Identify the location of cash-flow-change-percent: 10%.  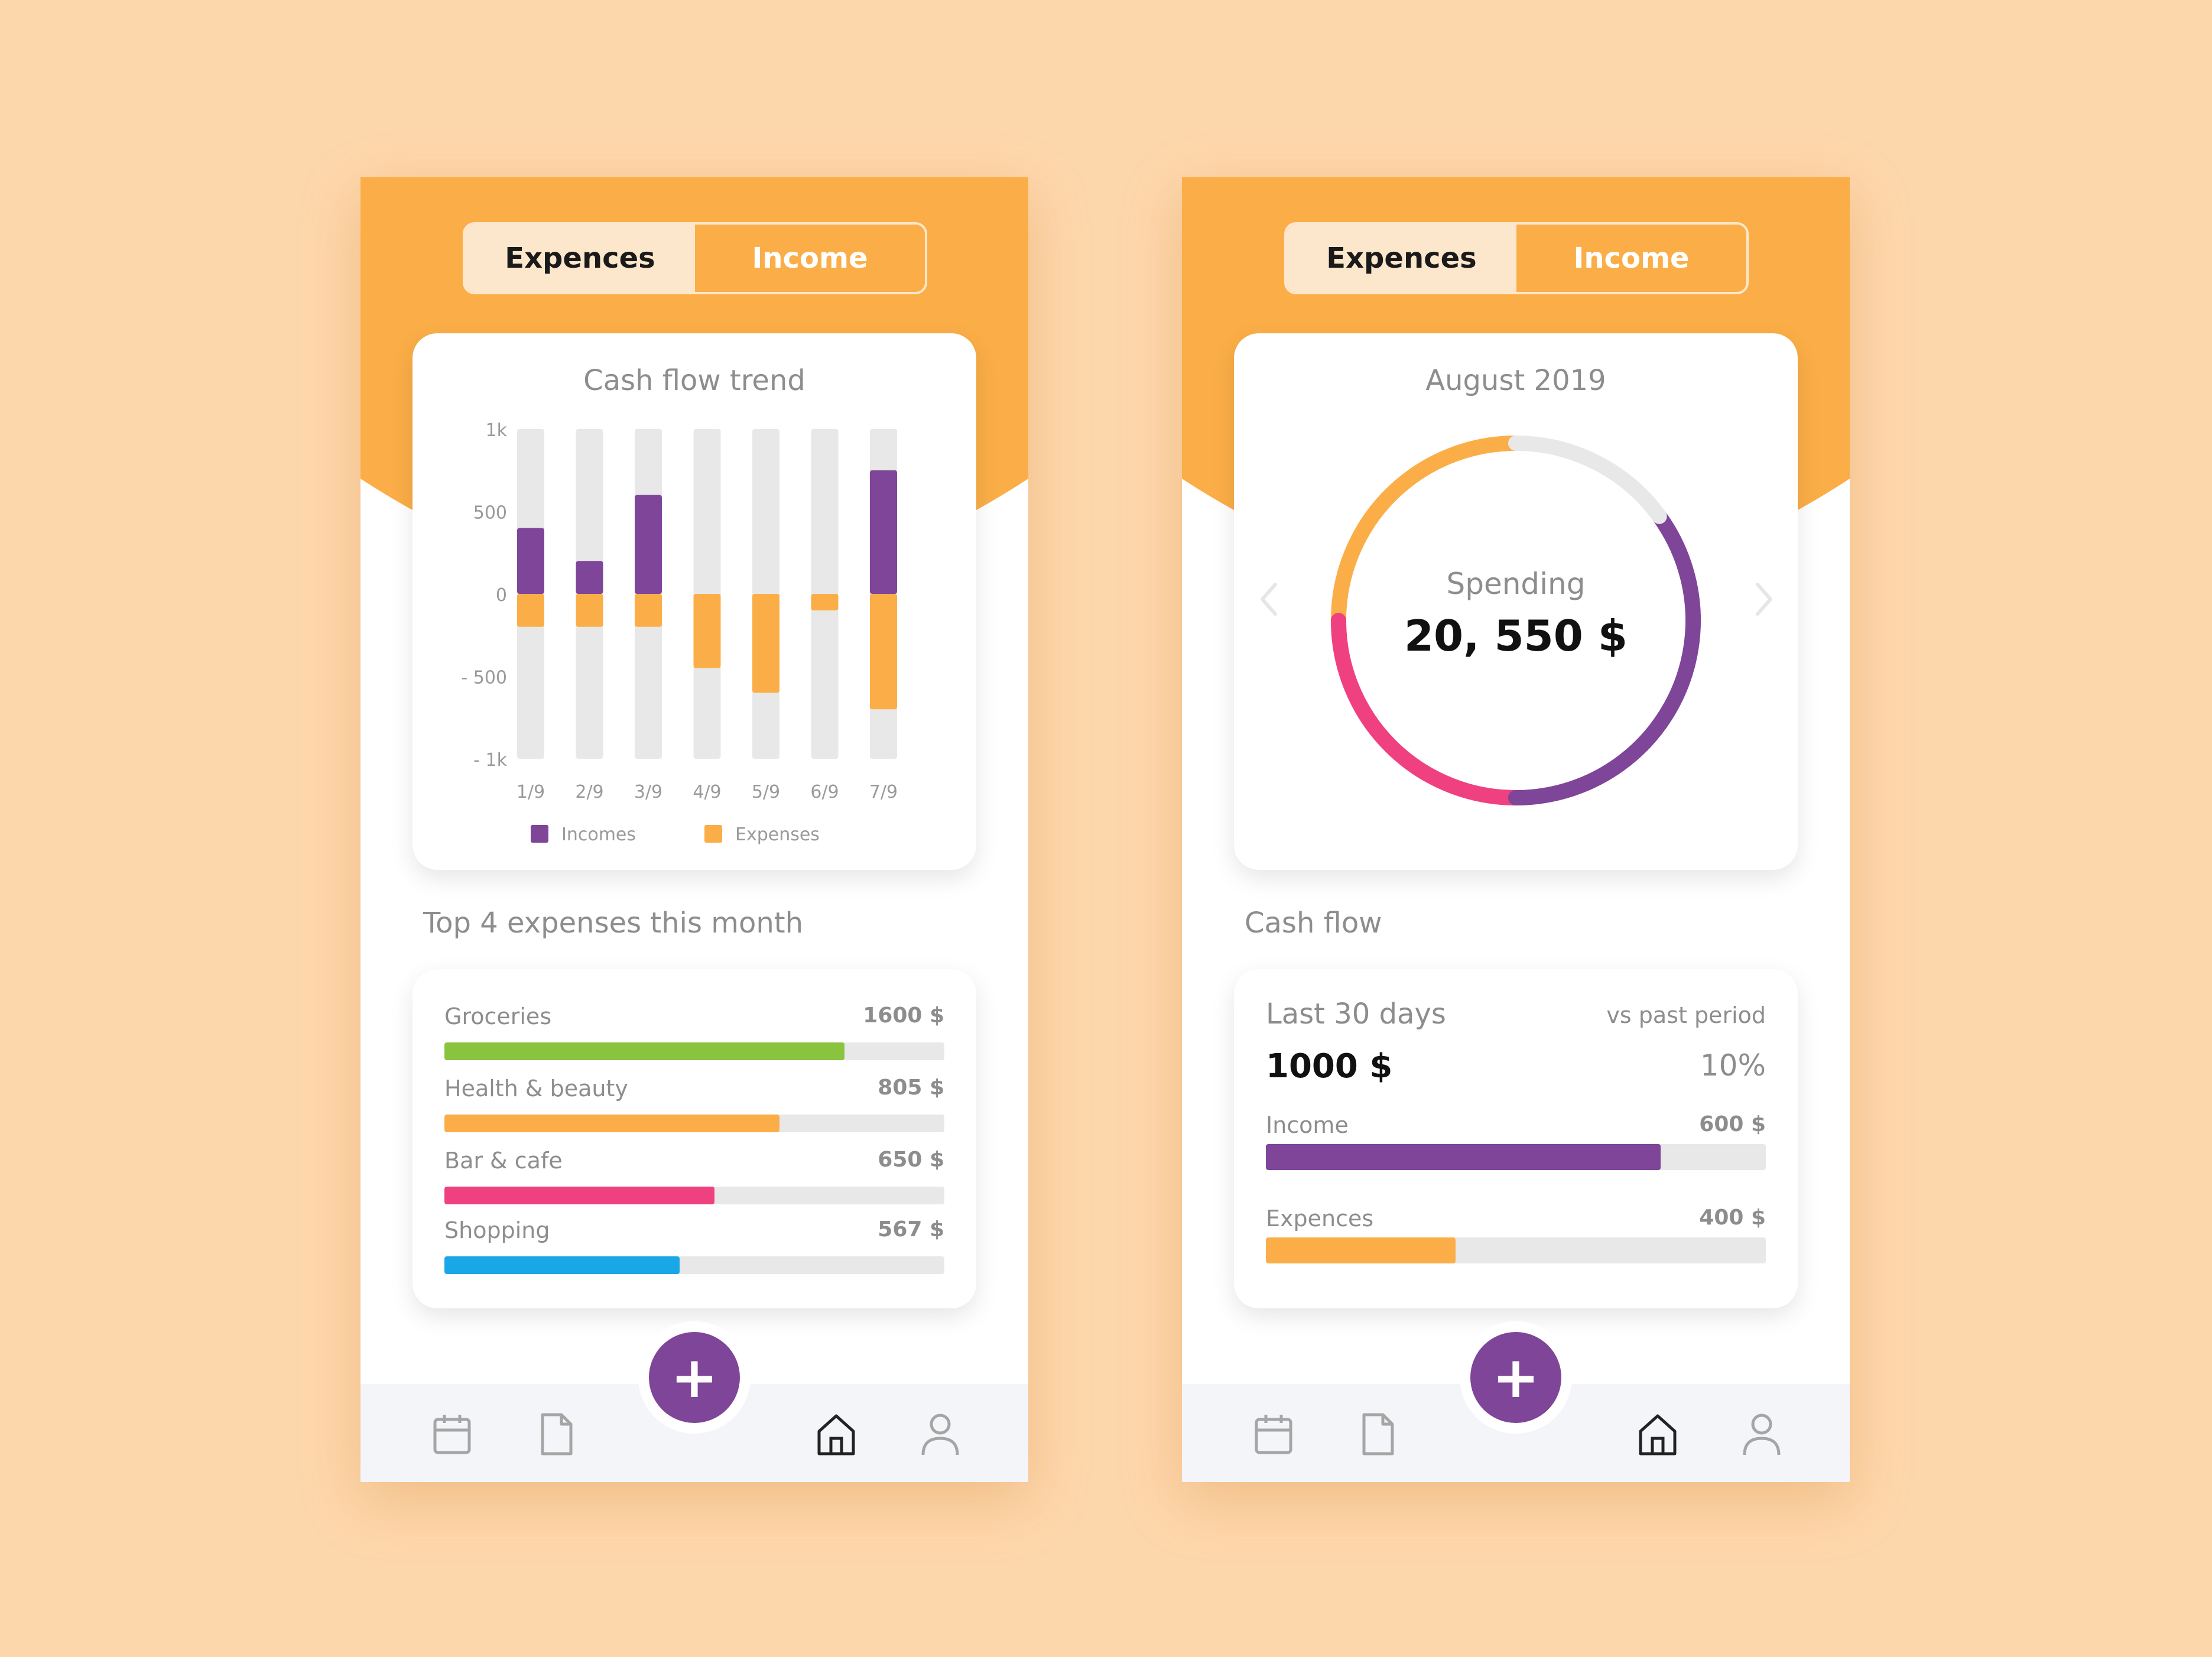
(1733, 1065).